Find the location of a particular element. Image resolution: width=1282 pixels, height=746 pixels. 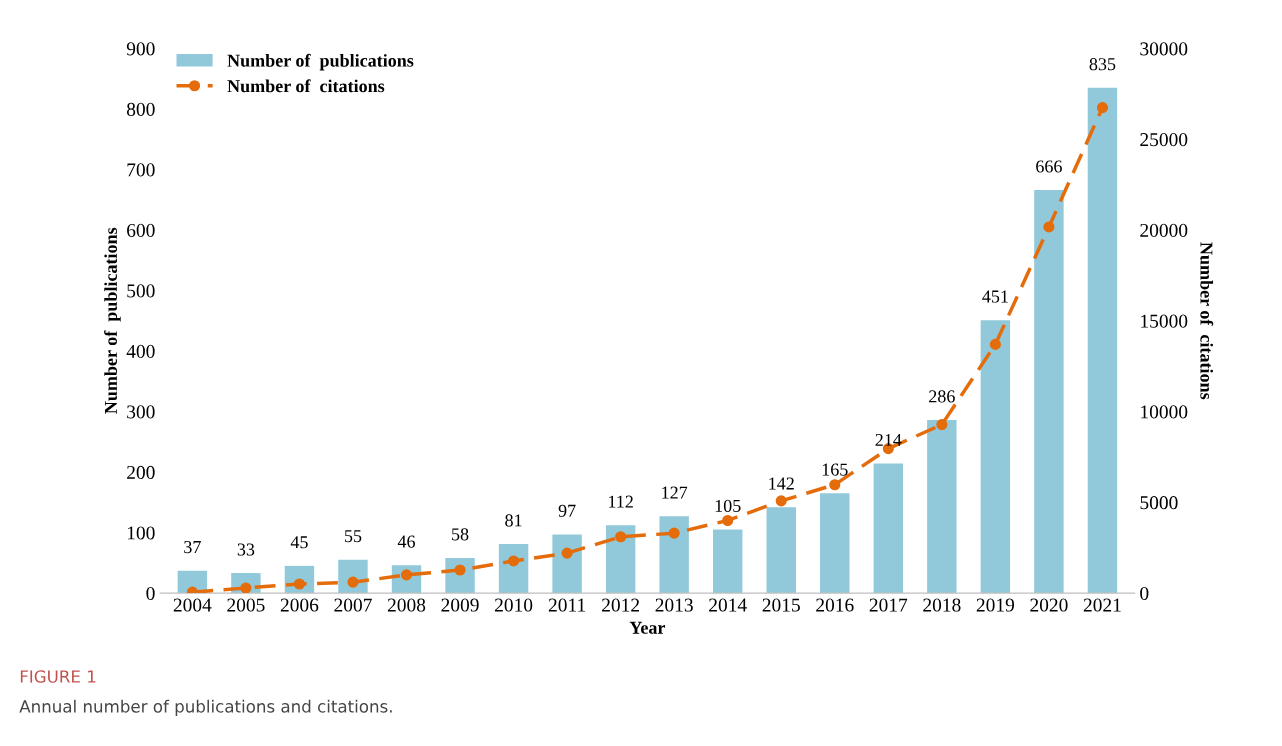

x-tick-label: 2006 is located at coordinates (299, 605).